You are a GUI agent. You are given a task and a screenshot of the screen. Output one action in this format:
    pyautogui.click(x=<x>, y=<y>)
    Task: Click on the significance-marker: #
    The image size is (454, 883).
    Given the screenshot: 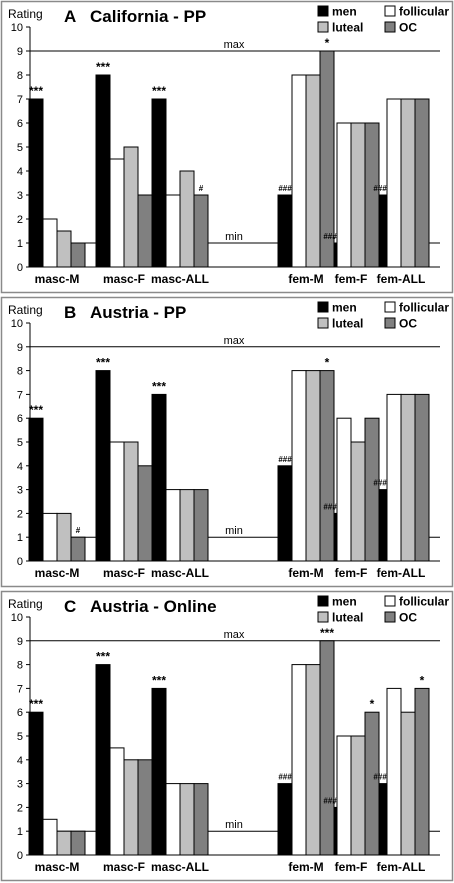 What is the action you would take?
    pyautogui.click(x=78, y=530)
    